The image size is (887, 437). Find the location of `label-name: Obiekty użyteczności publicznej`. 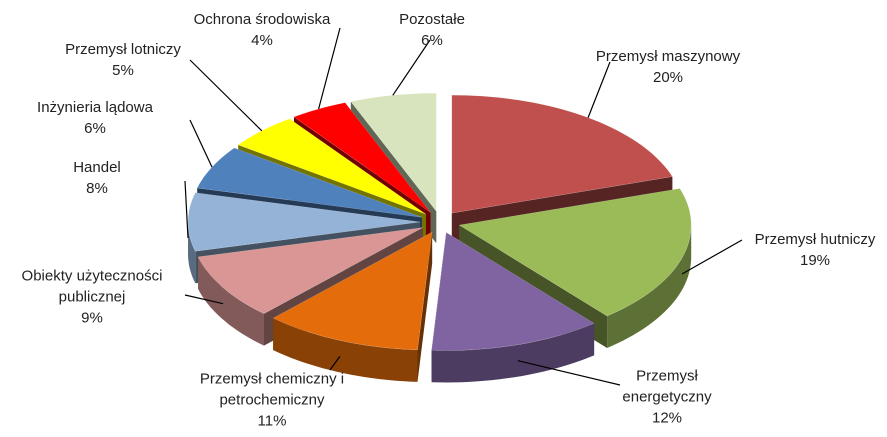

label-name: Obiekty użyteczności publicznej is located at coordinates (92, 286).